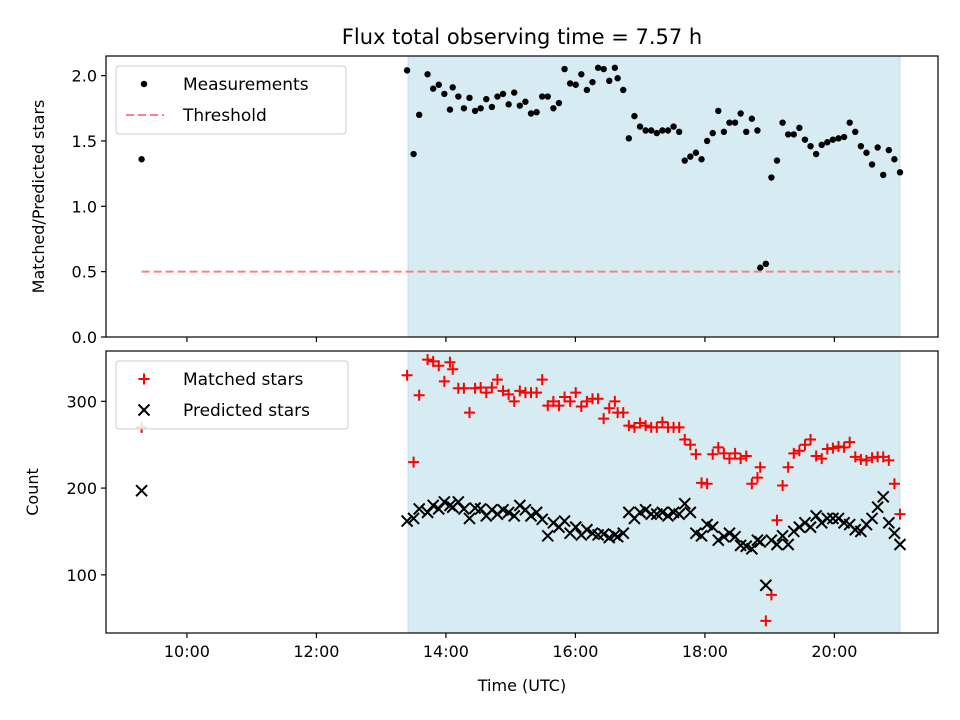  Describe the element at coordinates (144, 84) in the screenshot. I see `legend-marker-dot` at that location.